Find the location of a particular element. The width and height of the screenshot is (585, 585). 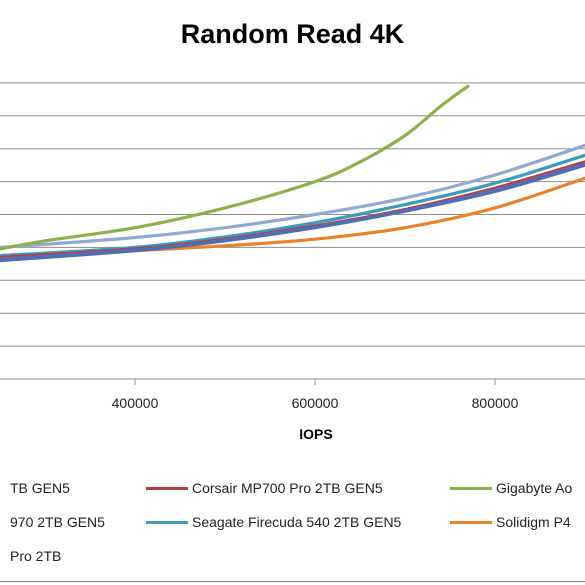

x-tick-label-2: 800000 is located at coordinates (495, 403).